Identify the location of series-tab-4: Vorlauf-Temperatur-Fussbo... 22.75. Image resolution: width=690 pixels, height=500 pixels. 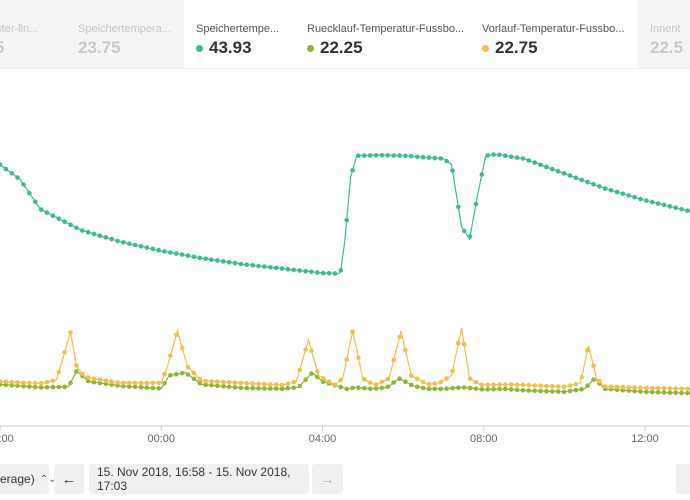
(553, 34).